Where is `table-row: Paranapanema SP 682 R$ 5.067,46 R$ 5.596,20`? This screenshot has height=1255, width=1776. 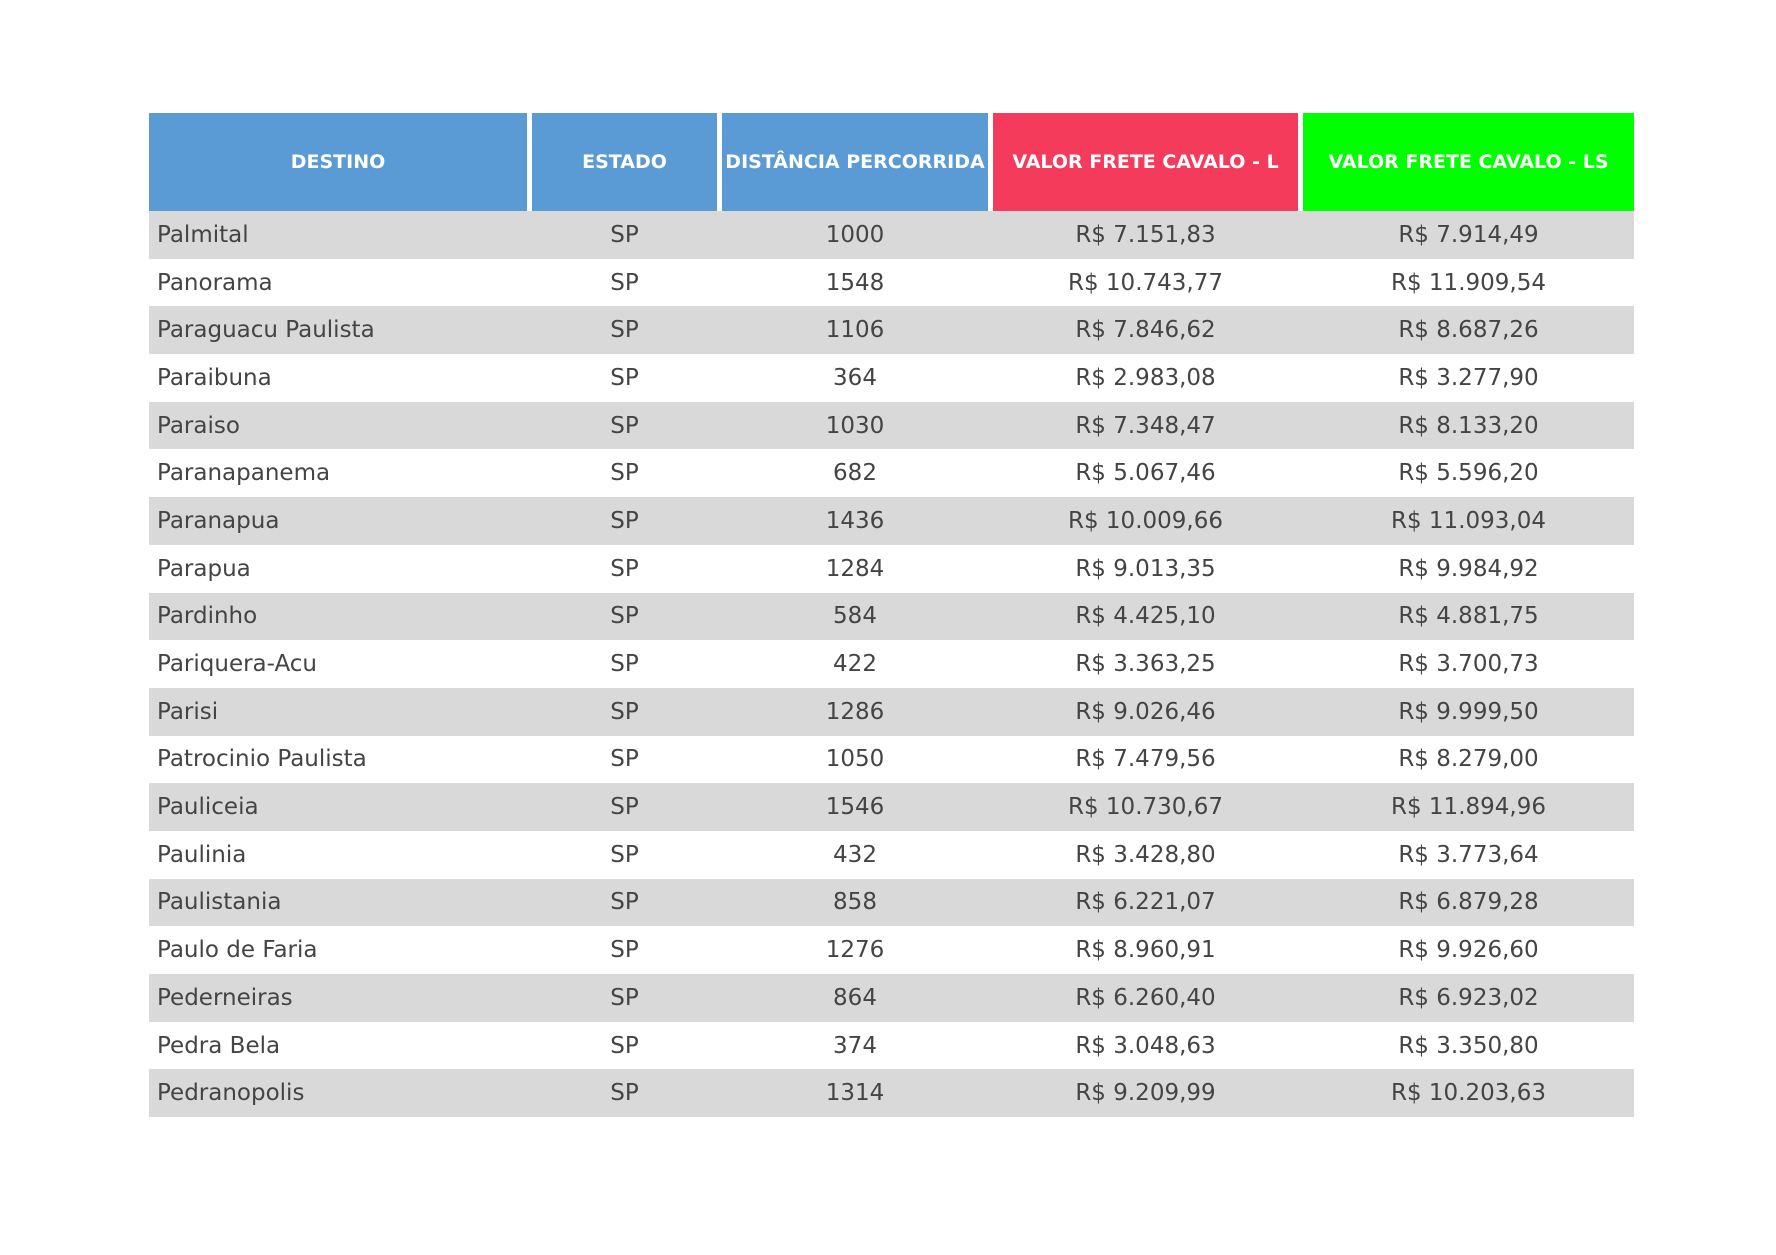
table-row: Paranapanema SP 682 R$ 5.067,46 R$ 5.596,20 is located at coordinates (891, 473).